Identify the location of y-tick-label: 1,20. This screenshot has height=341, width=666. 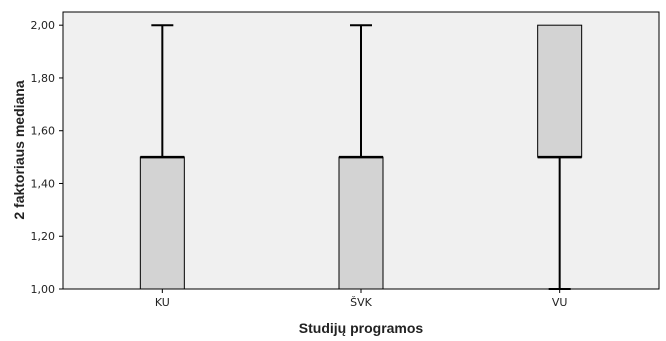
(43, 236).